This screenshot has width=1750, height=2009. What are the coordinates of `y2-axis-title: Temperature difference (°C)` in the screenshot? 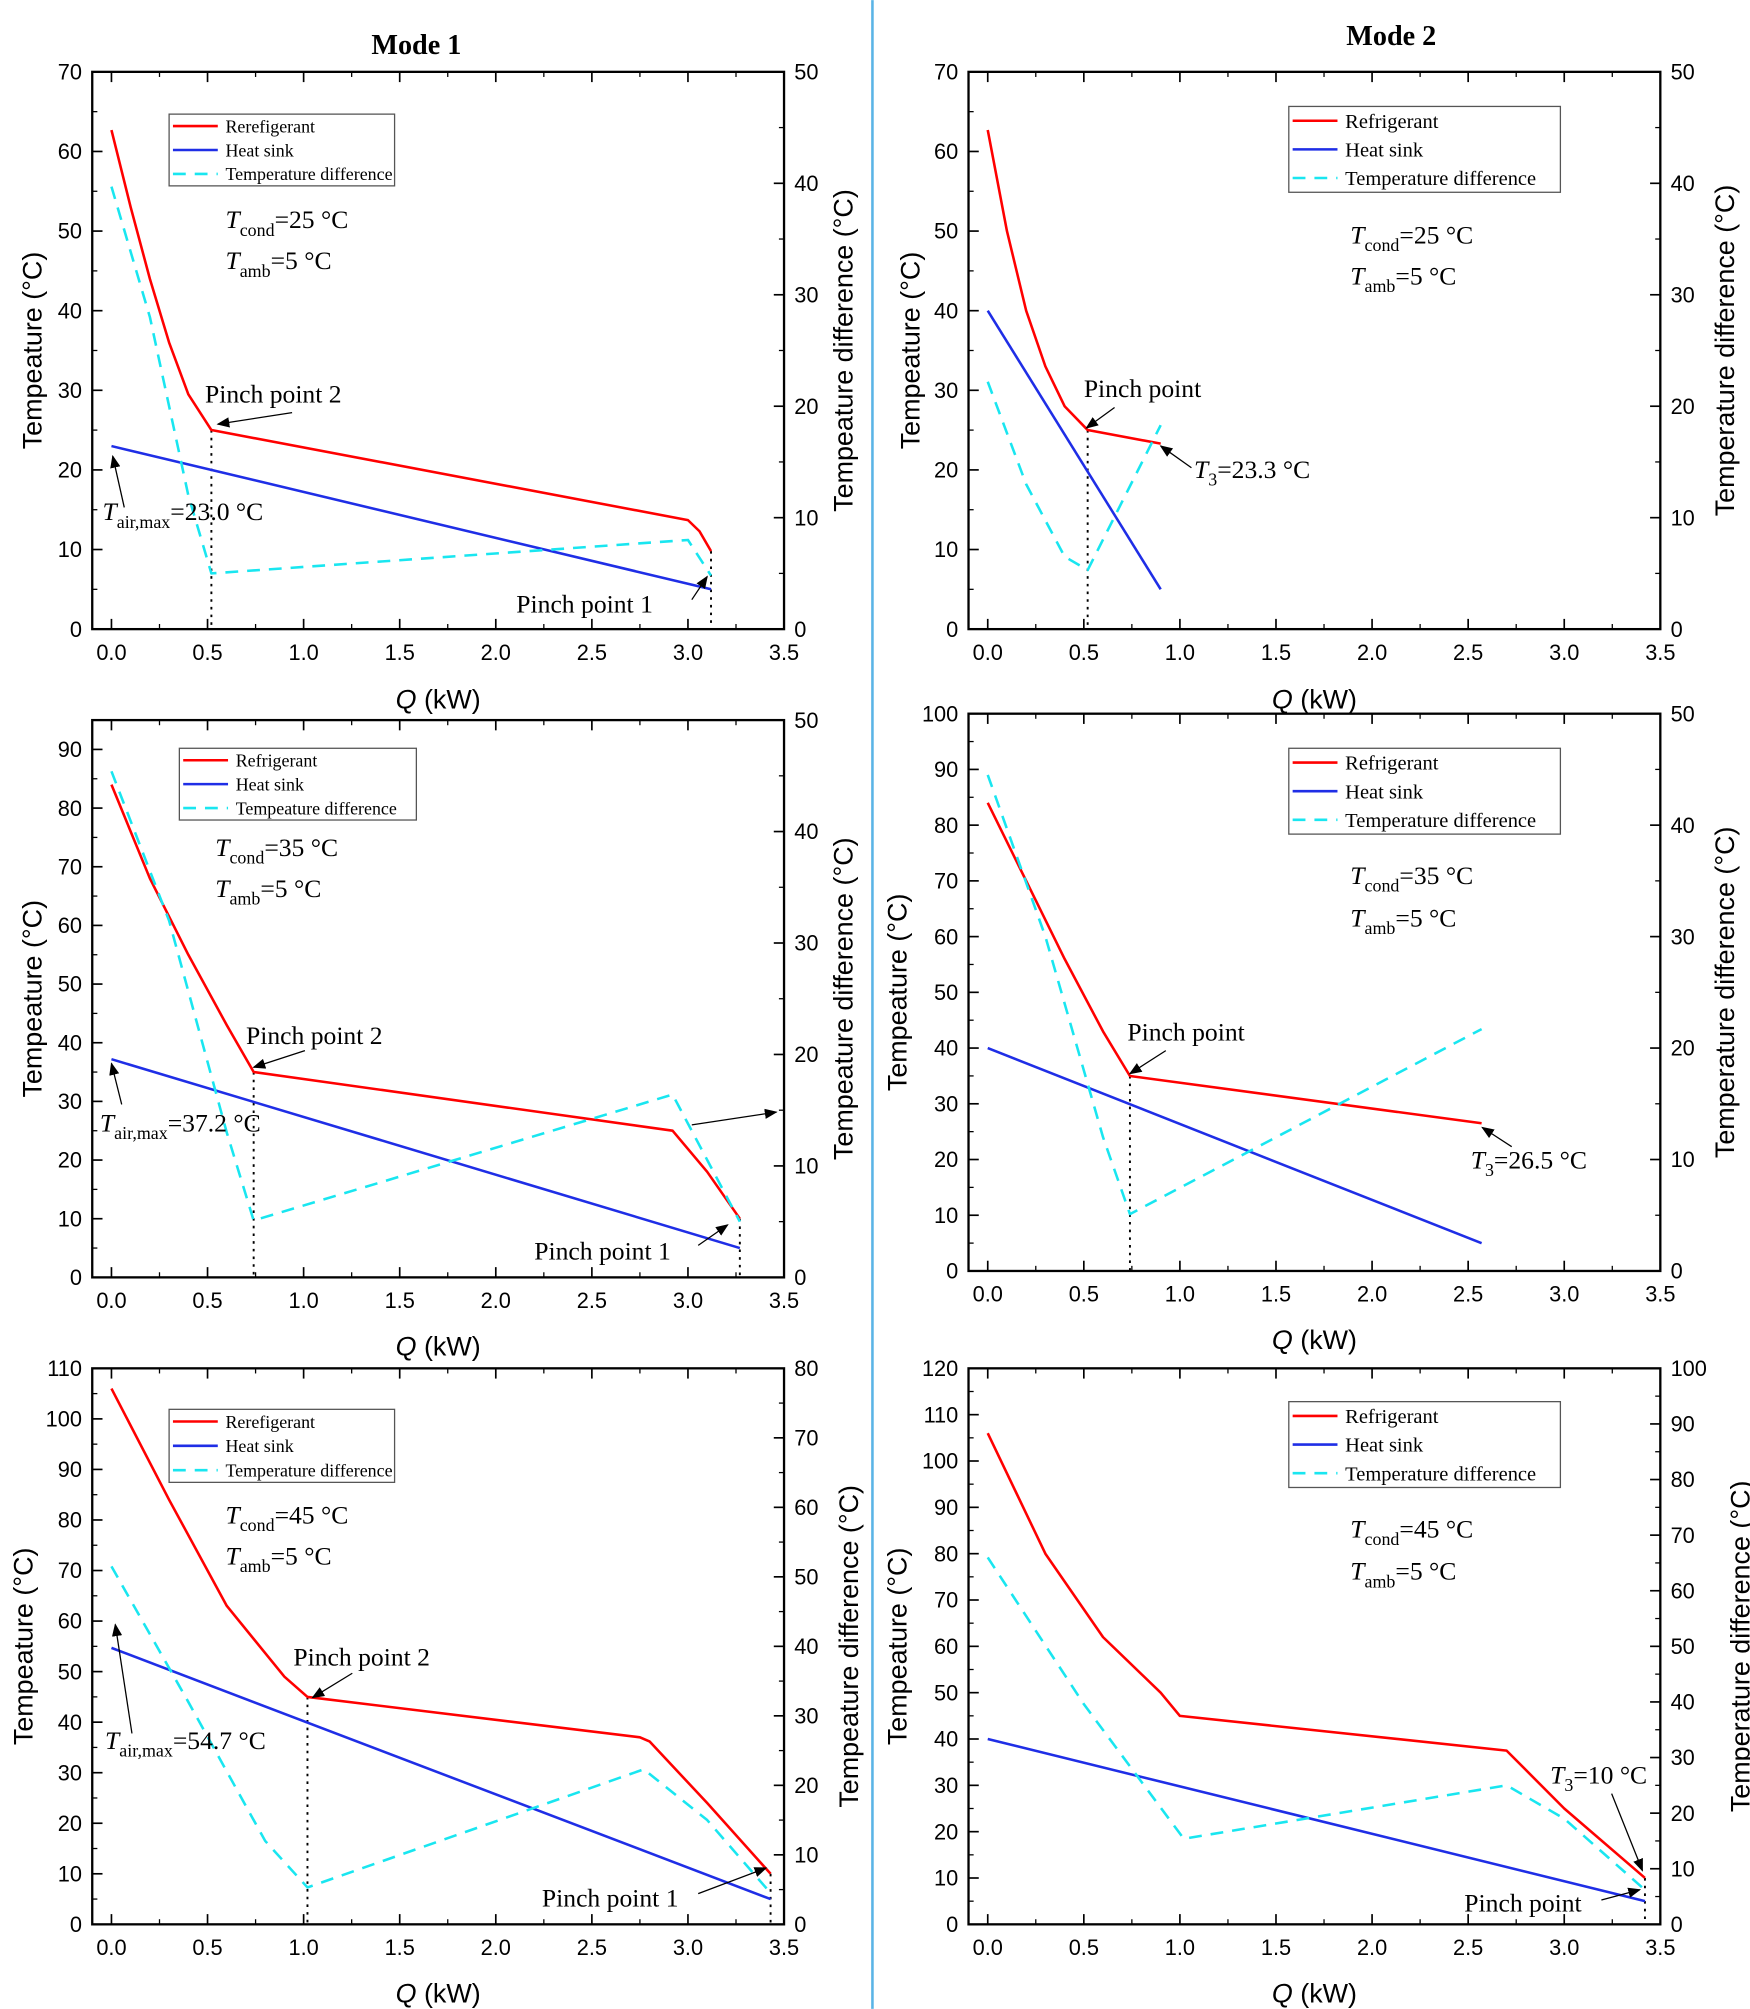 It's located at (1737, 1647).